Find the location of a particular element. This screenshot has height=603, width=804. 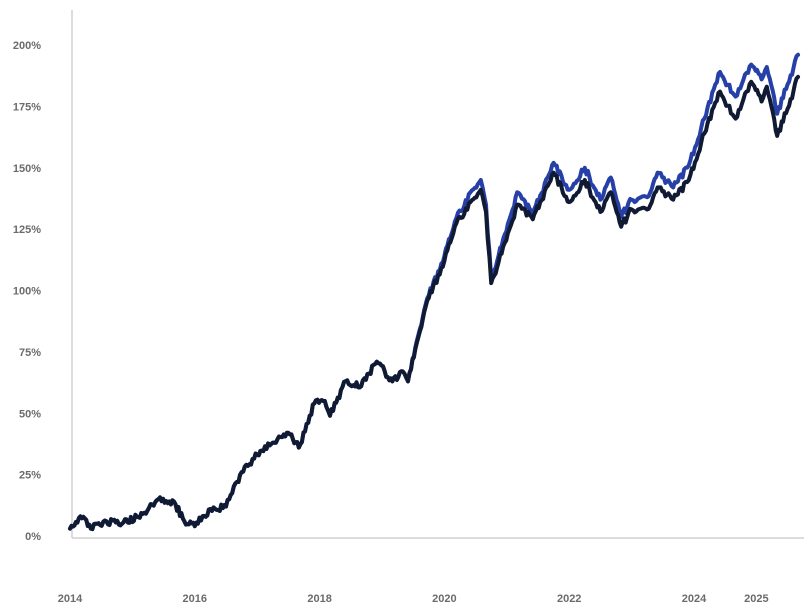

y-tick-label: 100% is located at coordinates (27, 292).